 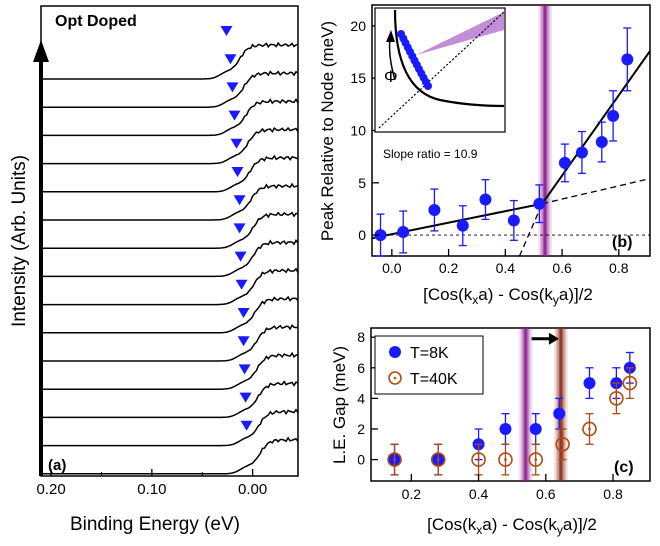 What do you see at coordinates (361, 398) in the screenshot?
I see `y-tick-label: 4` at bounding box center [361, 398].